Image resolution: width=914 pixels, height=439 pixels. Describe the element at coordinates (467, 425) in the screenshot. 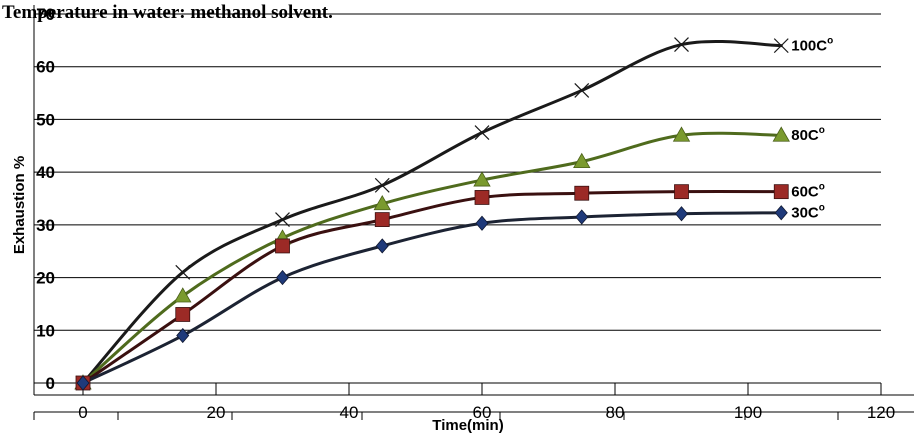

I see `x-axis-title: Time(min)` at that location.